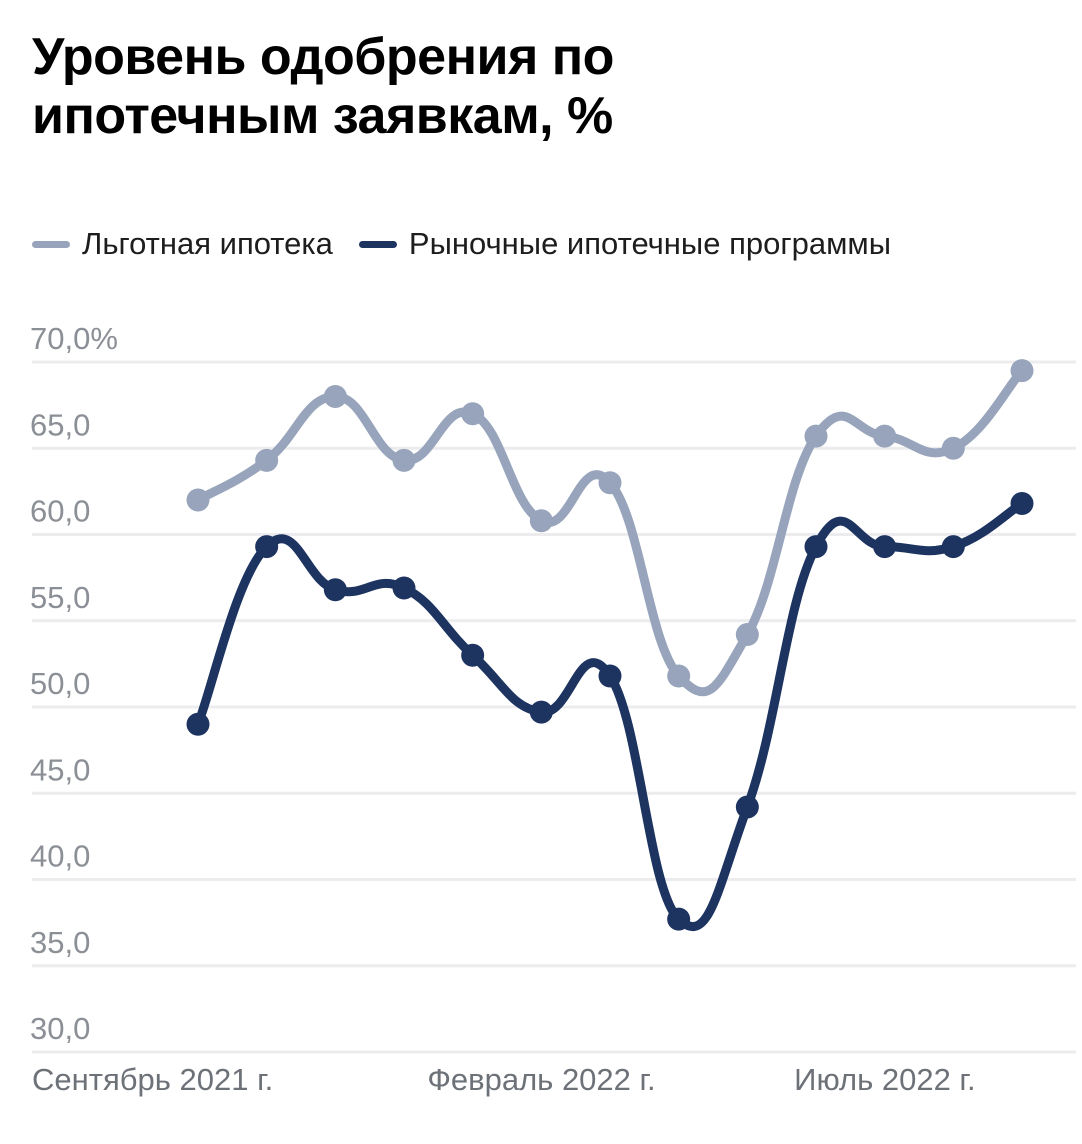 The width and height of the screenshot is (1082, 1144). What do you see at coordinates (60, 597) in the screenshot?
I see `y-axis-tick-label: 55,0` at bounding box center [60, 597].